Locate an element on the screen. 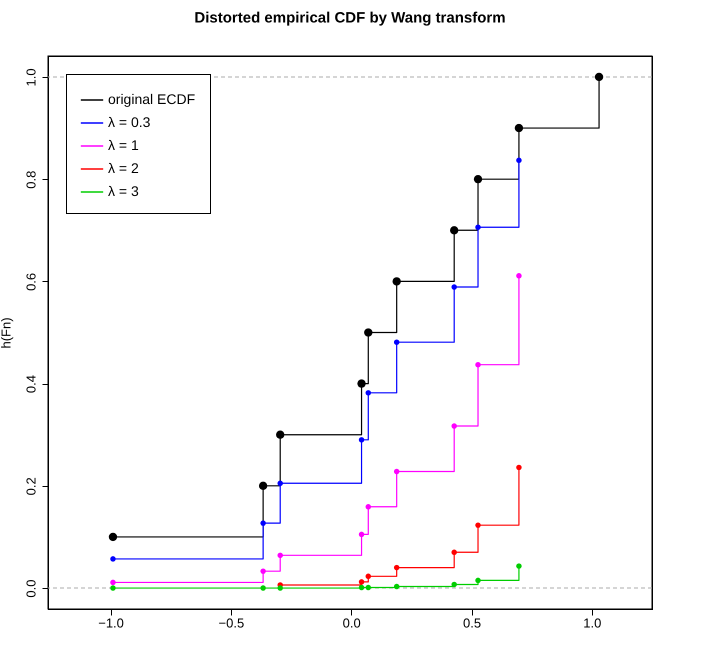 Image resolution: width=704 pixels, height=660 pixels. y-tick-label: 0.0 is located at coordinates (31, 589).